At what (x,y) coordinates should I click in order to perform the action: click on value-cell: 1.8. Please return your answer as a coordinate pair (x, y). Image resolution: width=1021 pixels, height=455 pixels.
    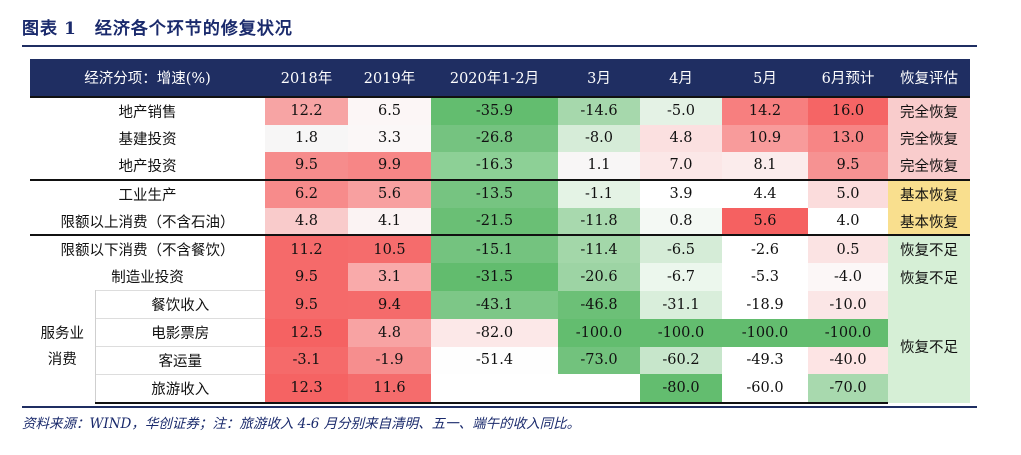
    Looking at the image, I should click on (306, 138).